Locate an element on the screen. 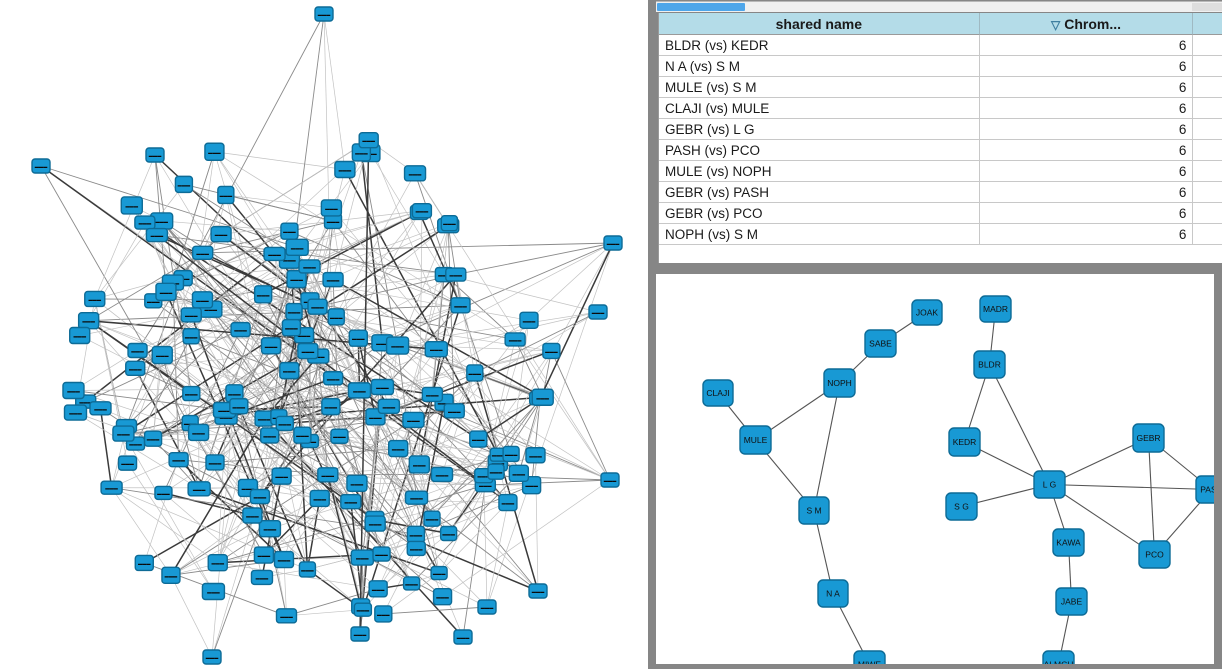  graph-node-miwe: MIWE is located at coordinates (869, 657).